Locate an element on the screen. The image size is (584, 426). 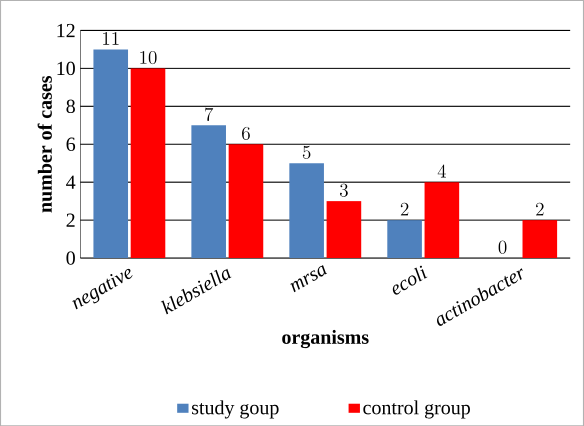
x-axis-title: organisms is located at coordinates (325, 339).